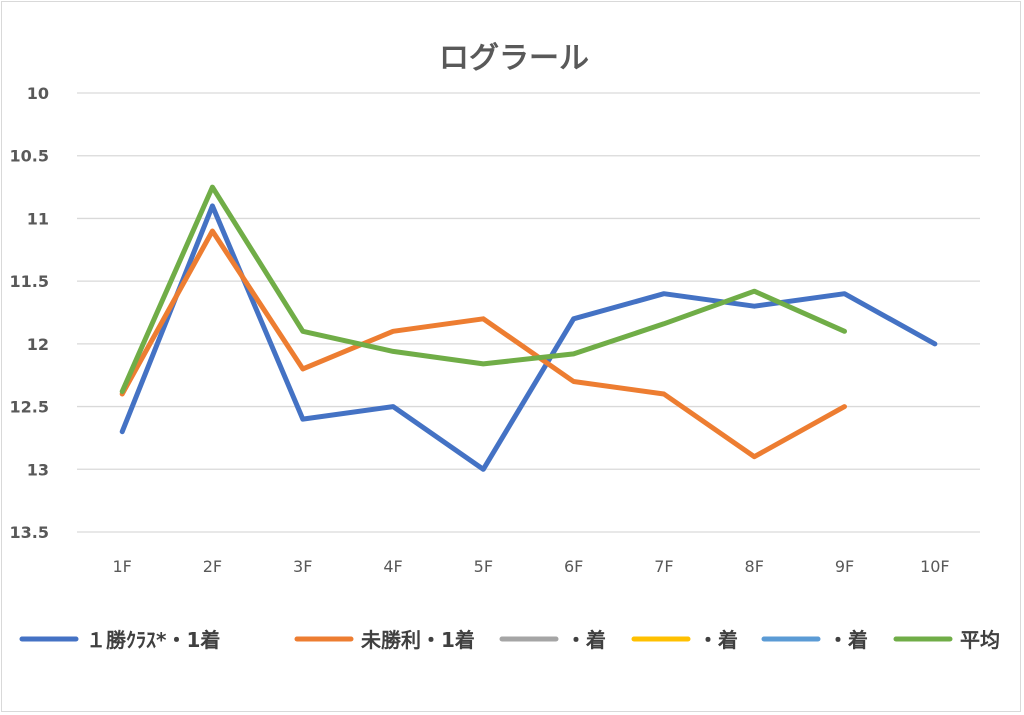  Describe the element at coordinates (121, 566) in the screenshot. I see `x-tick-label: 1F` at that location.